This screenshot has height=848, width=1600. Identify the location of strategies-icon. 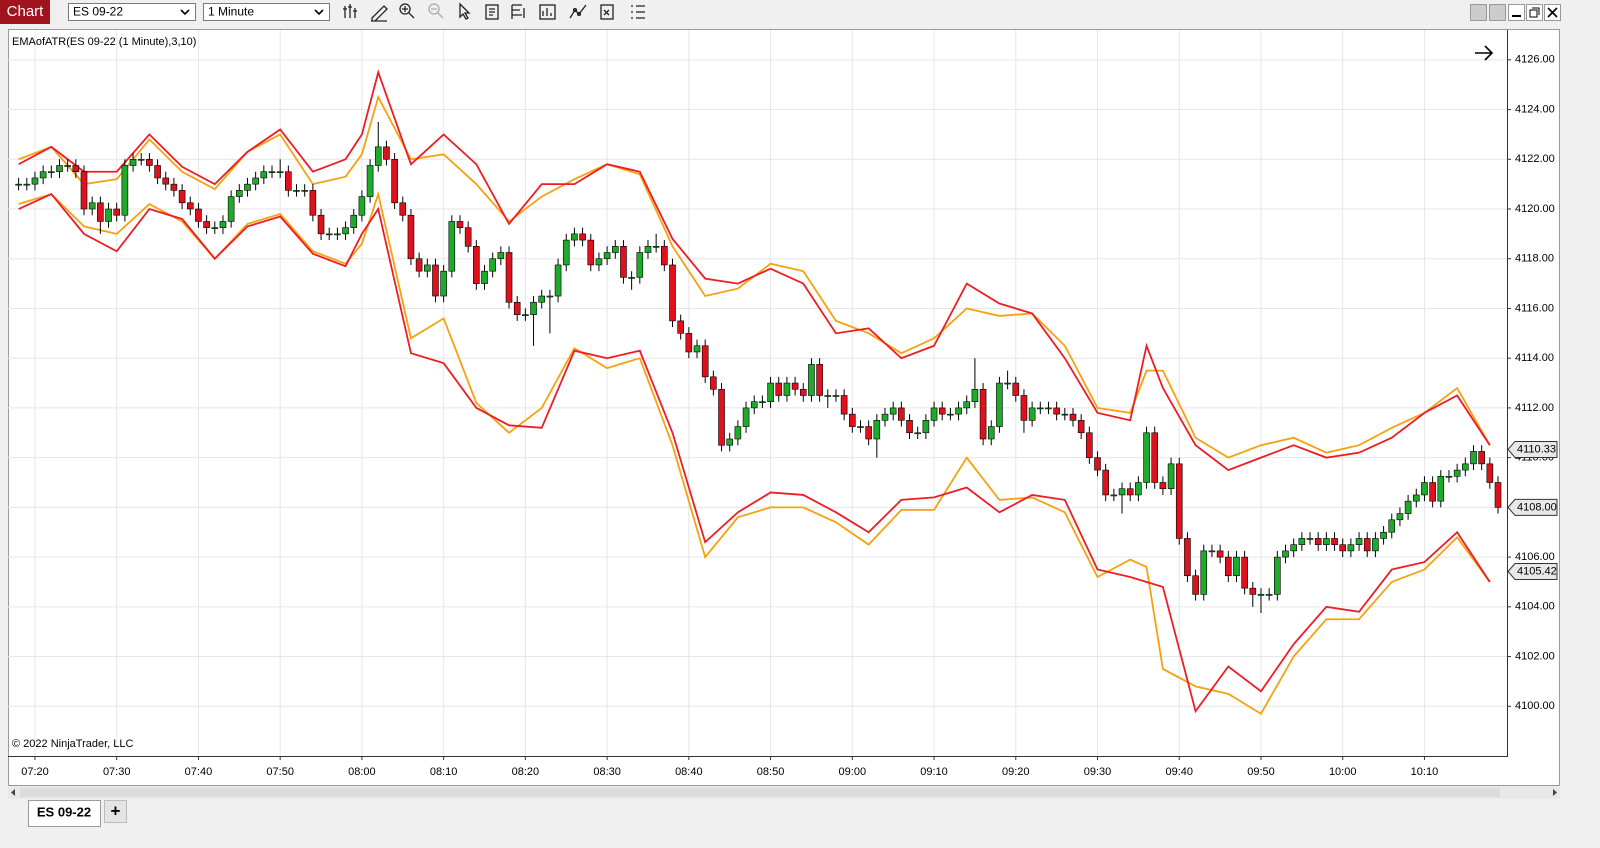
(547, 12).